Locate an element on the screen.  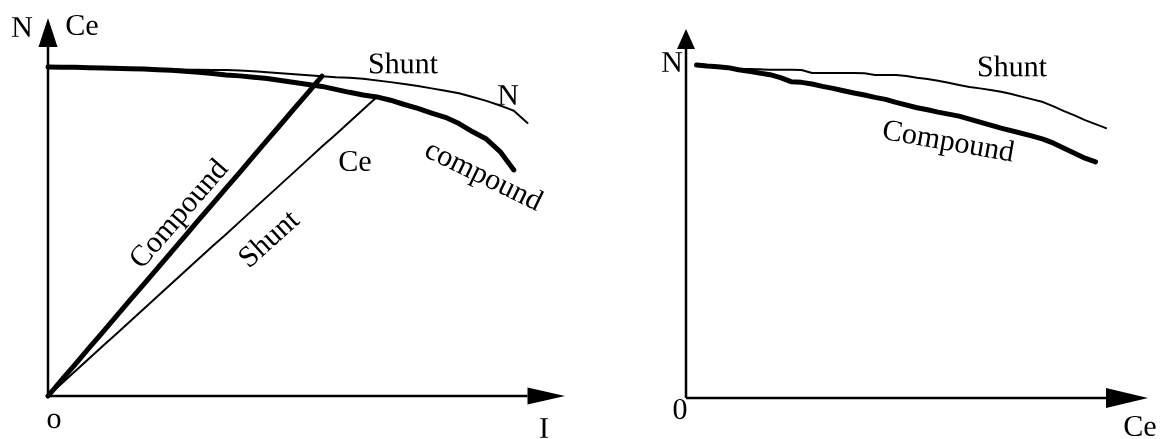
annotation: N is located at coordinates (508, 95).